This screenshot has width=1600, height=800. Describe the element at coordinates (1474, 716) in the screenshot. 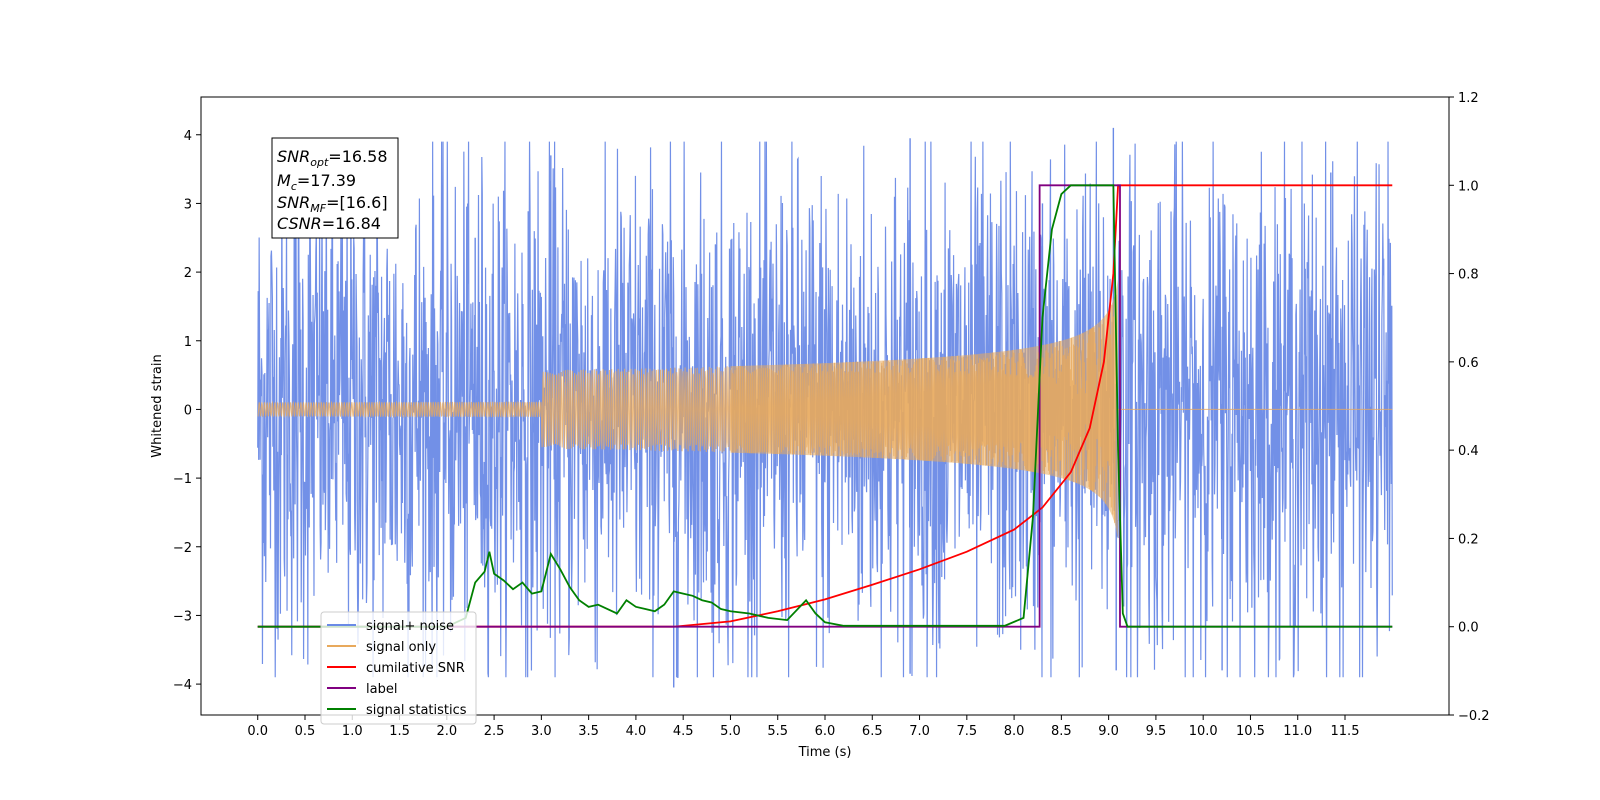

I see `y2-tick-label: −0.2` at that location.